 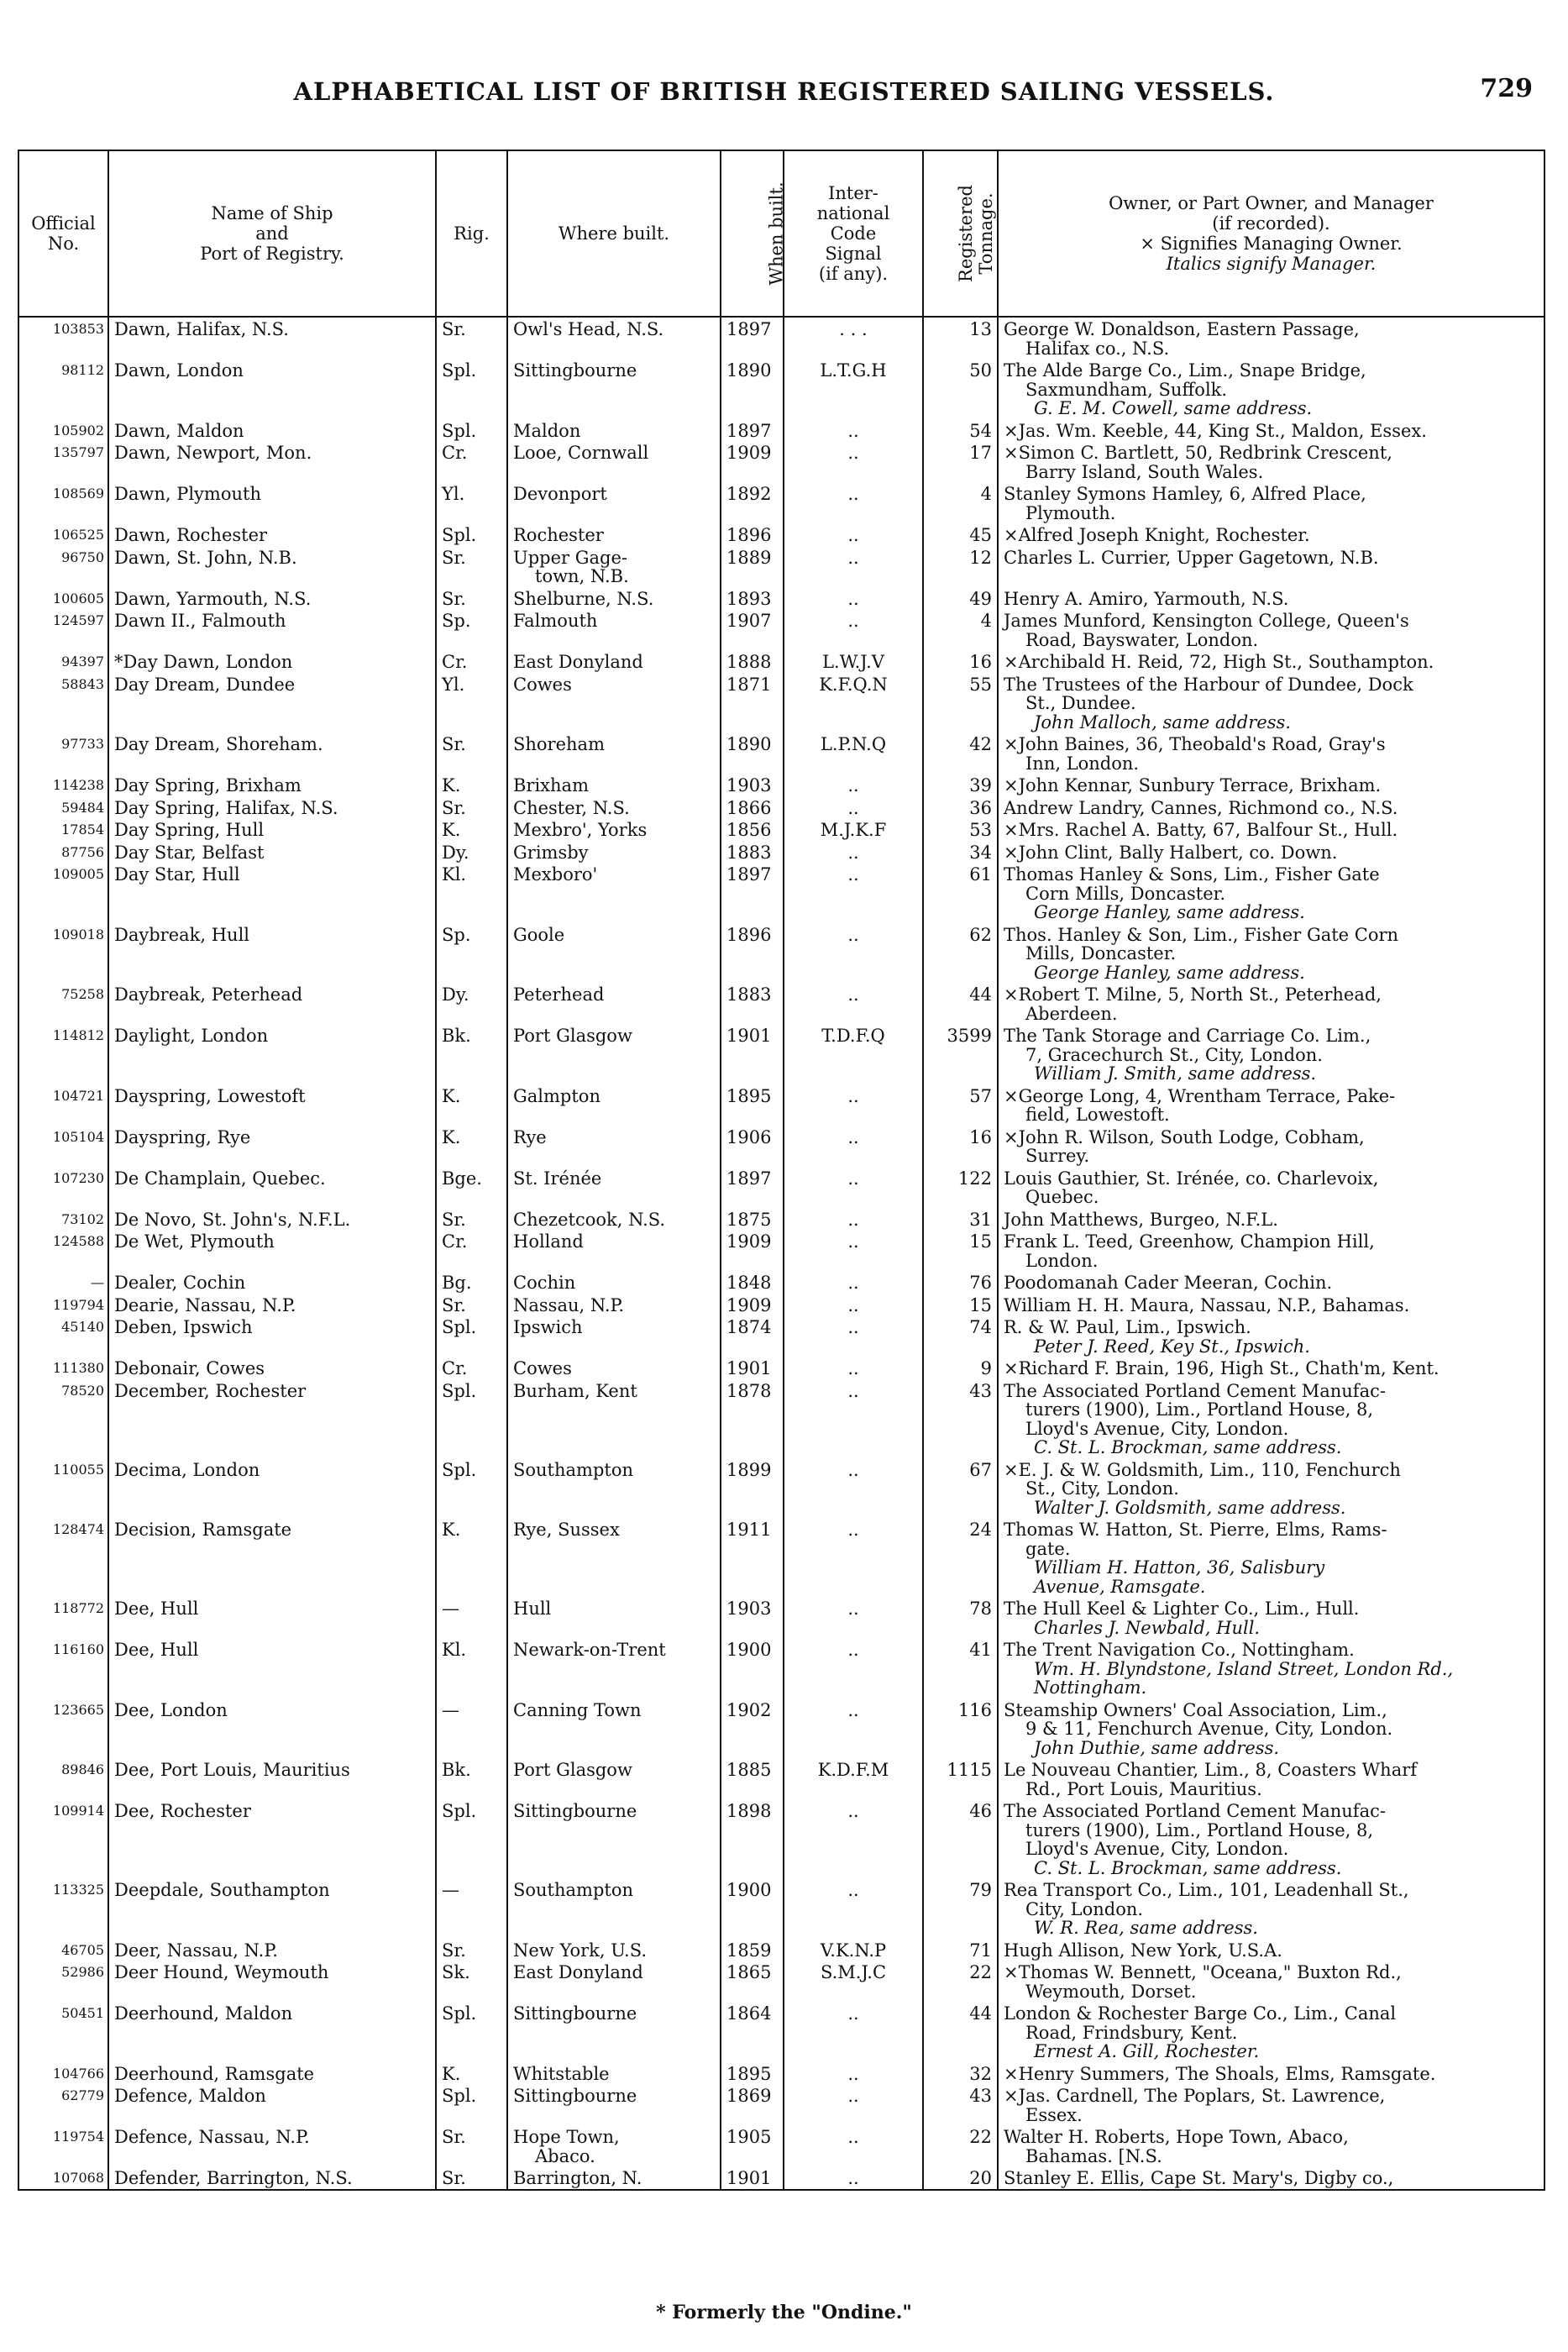 What do you see at coordinates (471, 1187) in the screenshot?
I see `rig: Bge.` at bounding box center [471, 1187].